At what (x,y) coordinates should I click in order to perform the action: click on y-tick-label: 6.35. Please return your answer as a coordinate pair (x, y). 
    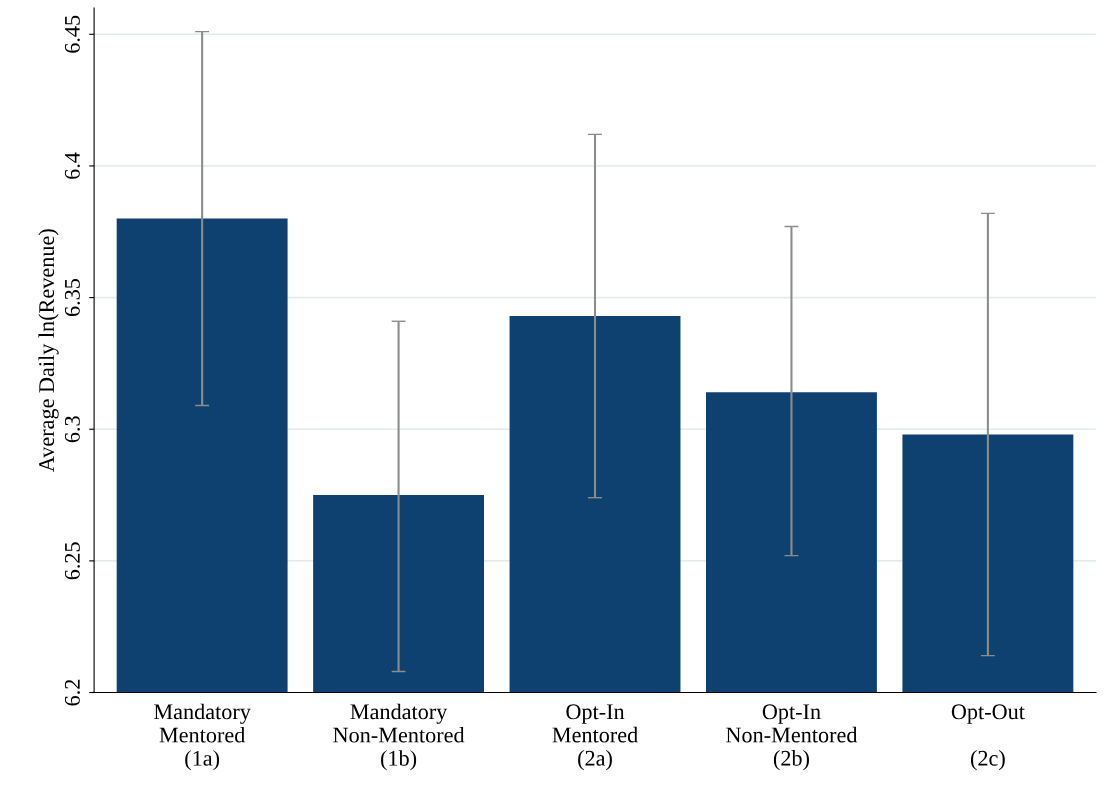
    Looking at the image, I should click on (72, 298).